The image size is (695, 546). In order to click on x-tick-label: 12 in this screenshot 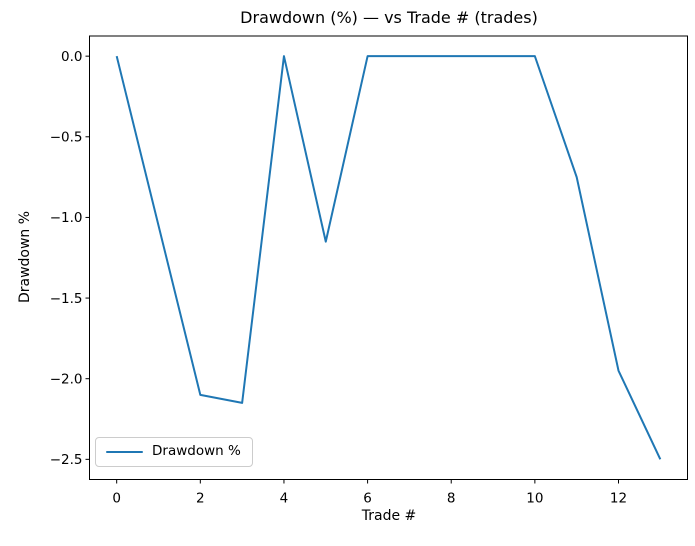, I will do `click(618, 499)`.